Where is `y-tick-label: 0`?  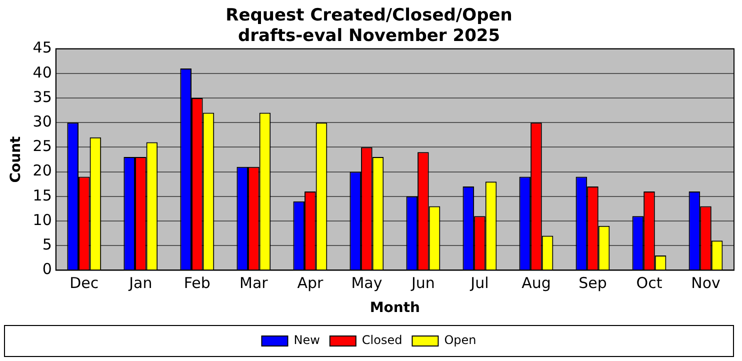
y-tick-label: 0 is located at coordinates (47, 269).